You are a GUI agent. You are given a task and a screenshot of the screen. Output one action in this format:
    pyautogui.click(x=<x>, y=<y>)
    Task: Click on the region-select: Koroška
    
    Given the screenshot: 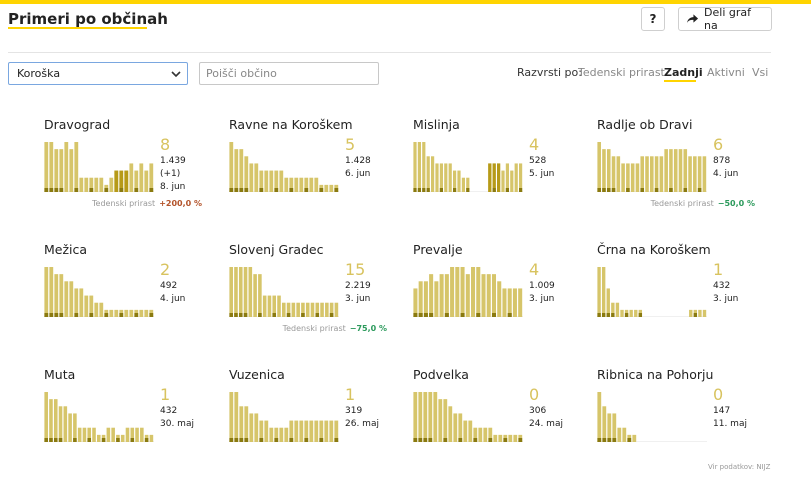 What is the action you would take?
    pyautogui.click(x=98, y=73)
    